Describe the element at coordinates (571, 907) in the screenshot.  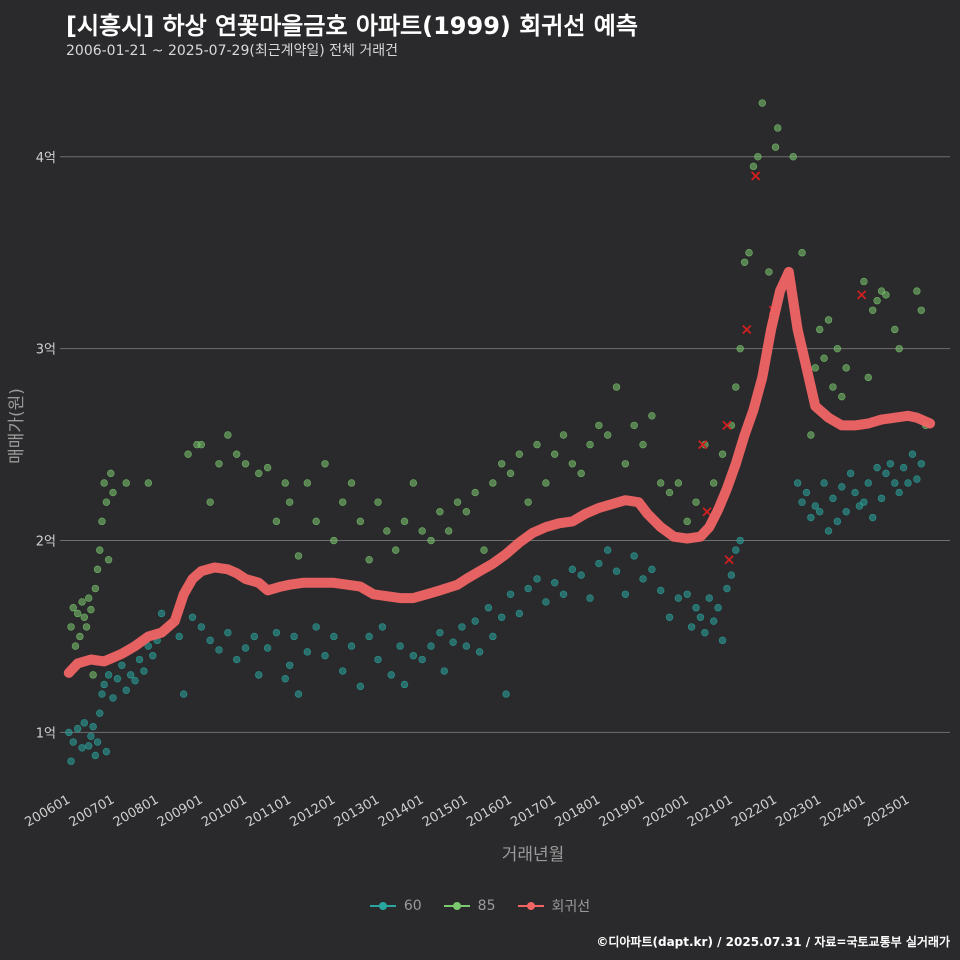
I see `legend-label-regression: 회귀선` at that location.